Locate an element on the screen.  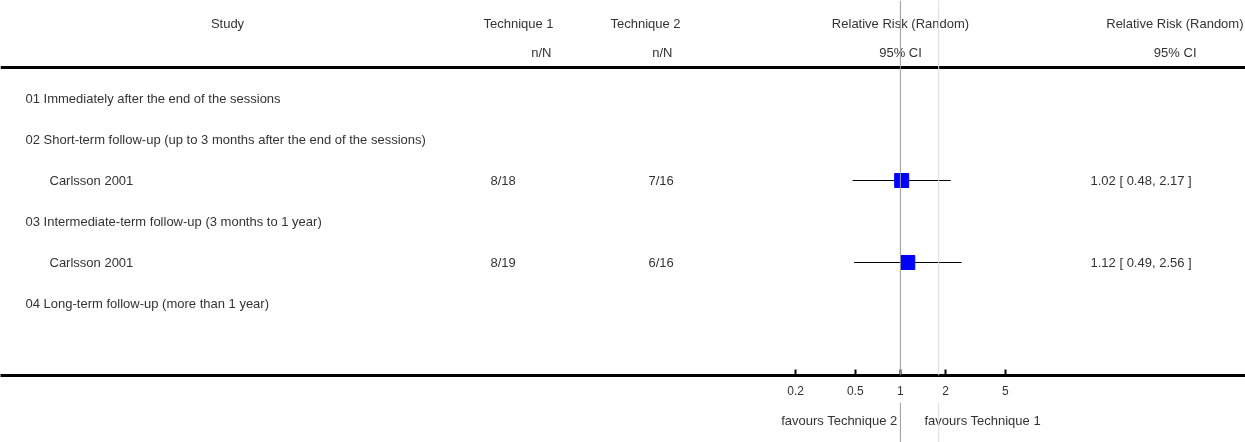
x-tick-label: 1 is located at coordinates (901, 390).